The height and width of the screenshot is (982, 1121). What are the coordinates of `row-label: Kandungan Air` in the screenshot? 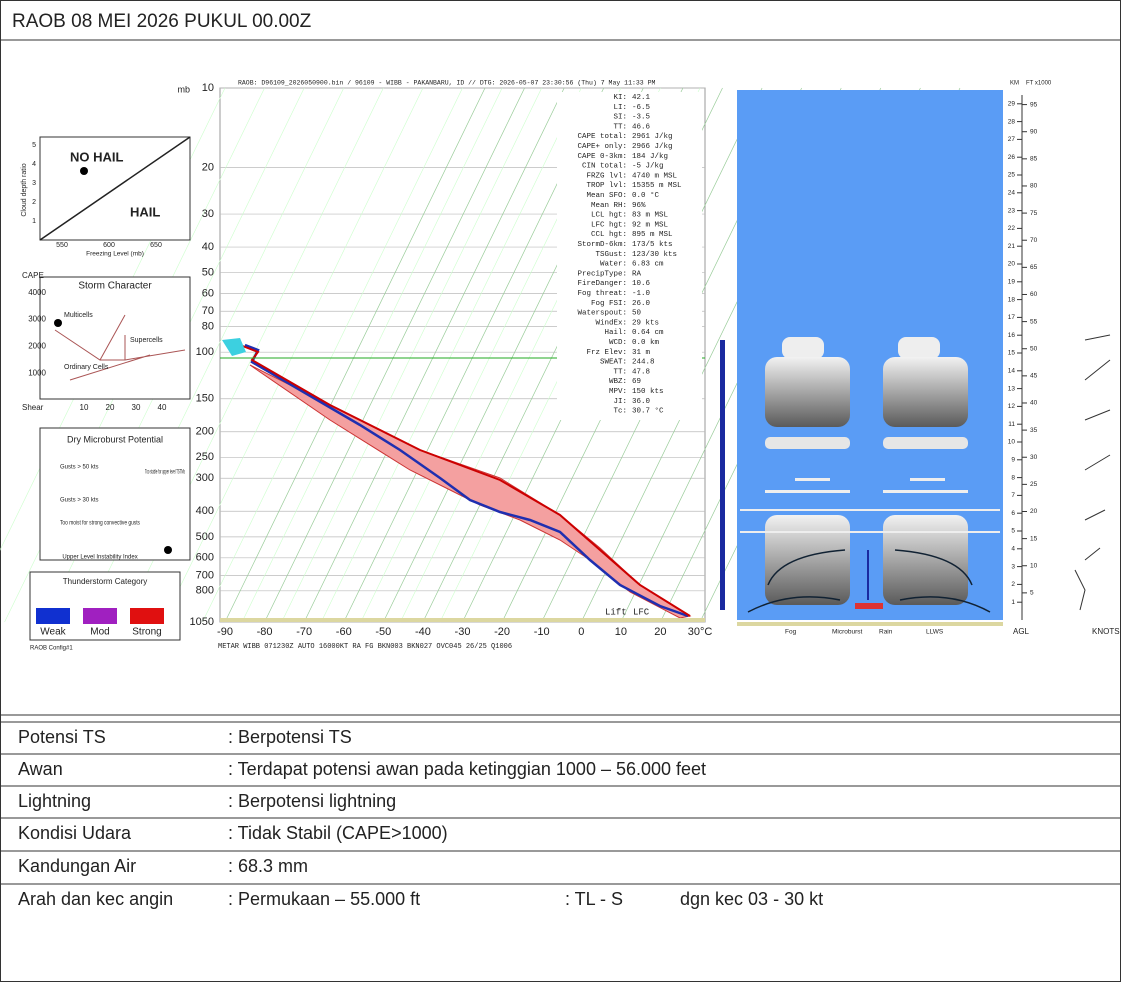 It's located at (77, 866).